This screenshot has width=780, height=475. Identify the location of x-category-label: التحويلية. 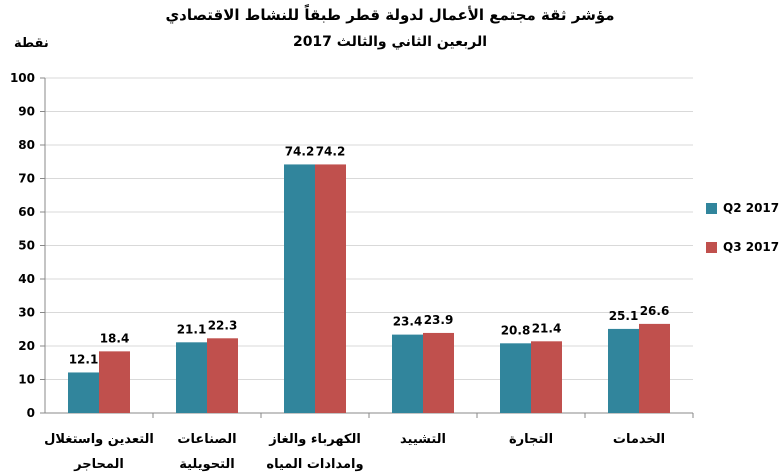
(207, 464).